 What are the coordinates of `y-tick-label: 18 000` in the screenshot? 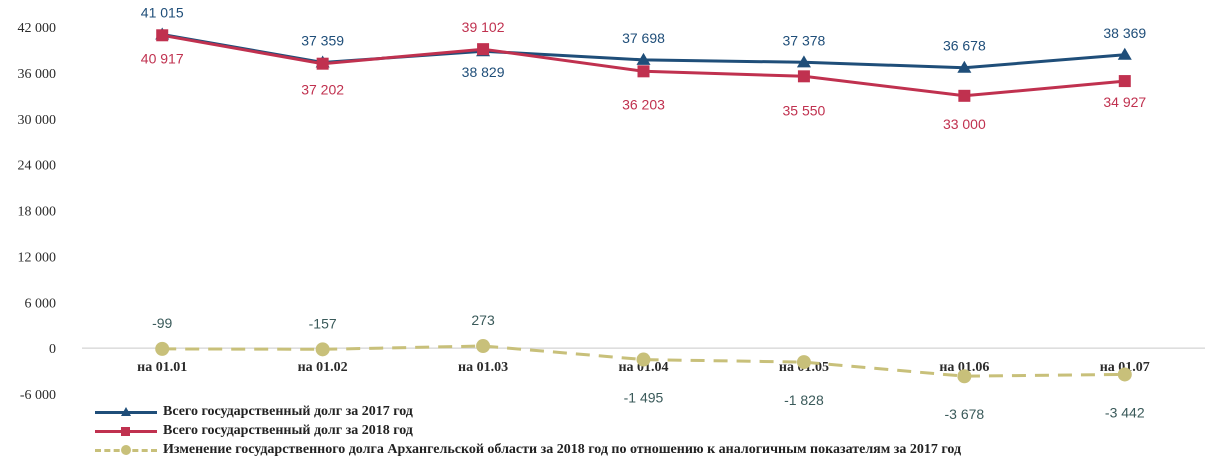 It's located at (37, 212).